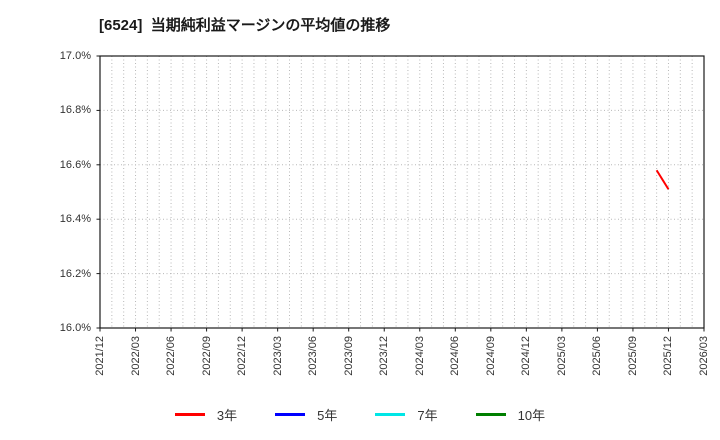 Image resolution: width=720 pixels, height=440 pixels. I want to click on x-tick-label: 2022/12, so click(242, 356).